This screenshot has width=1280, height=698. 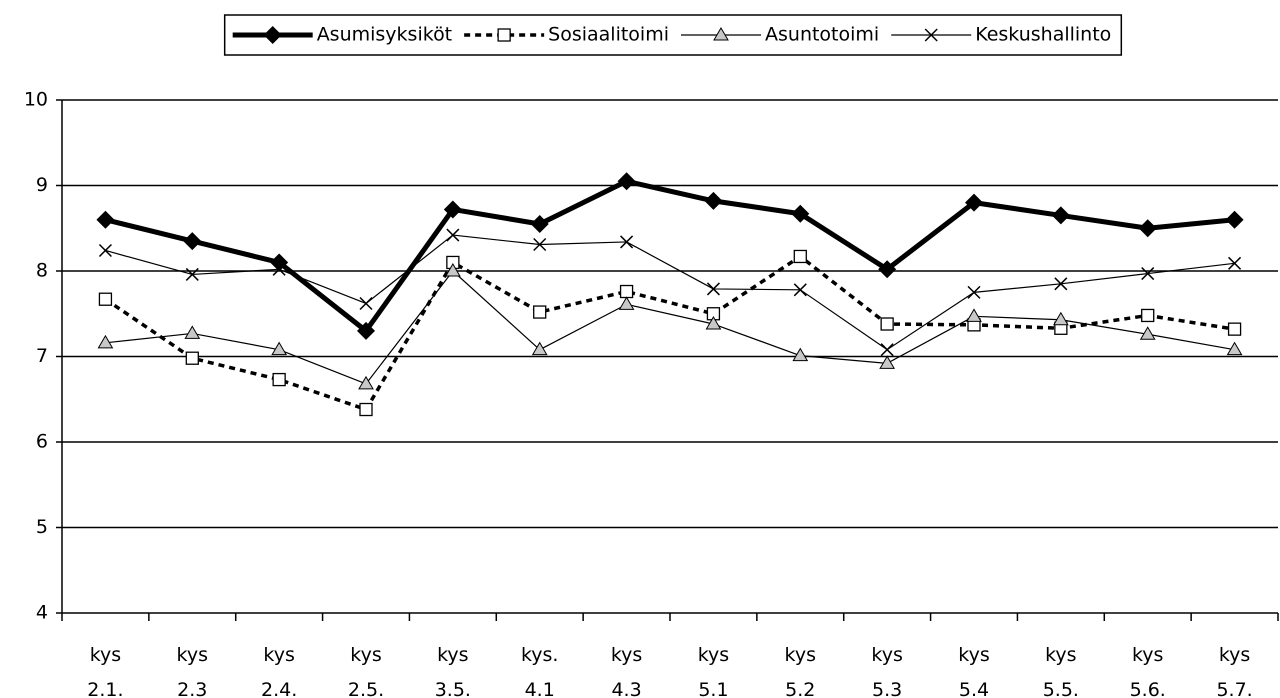 I want to click on x-tick-label: kys 5.6., so click(x=1148, y=671).